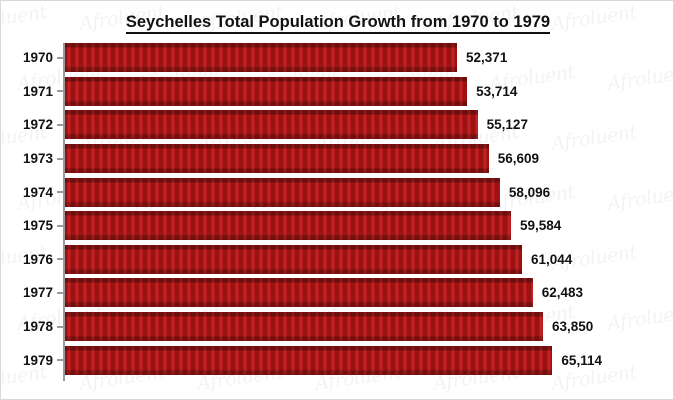 This screenshot has height=400, width=674. I want to click on value-label-1978: 63,850, so click(572, 327).